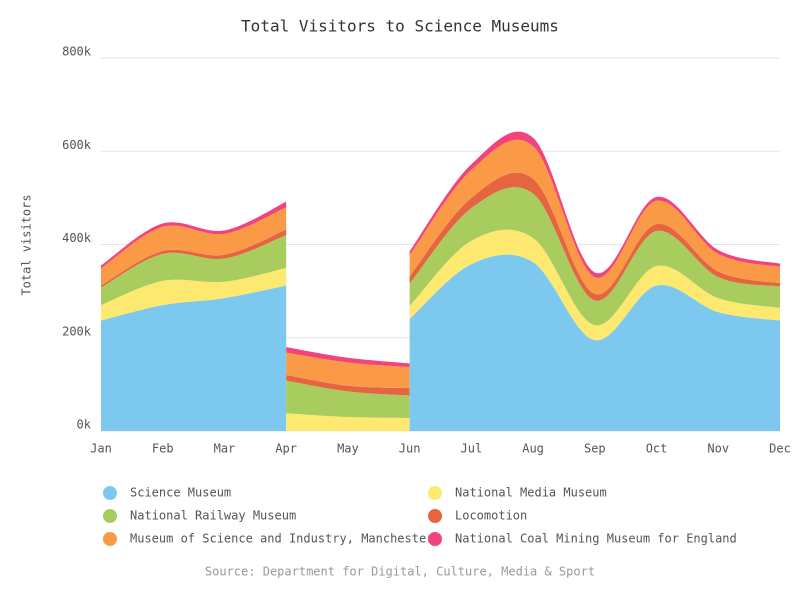  I want to click on x-tick-label: Apr, so click(286, 449).